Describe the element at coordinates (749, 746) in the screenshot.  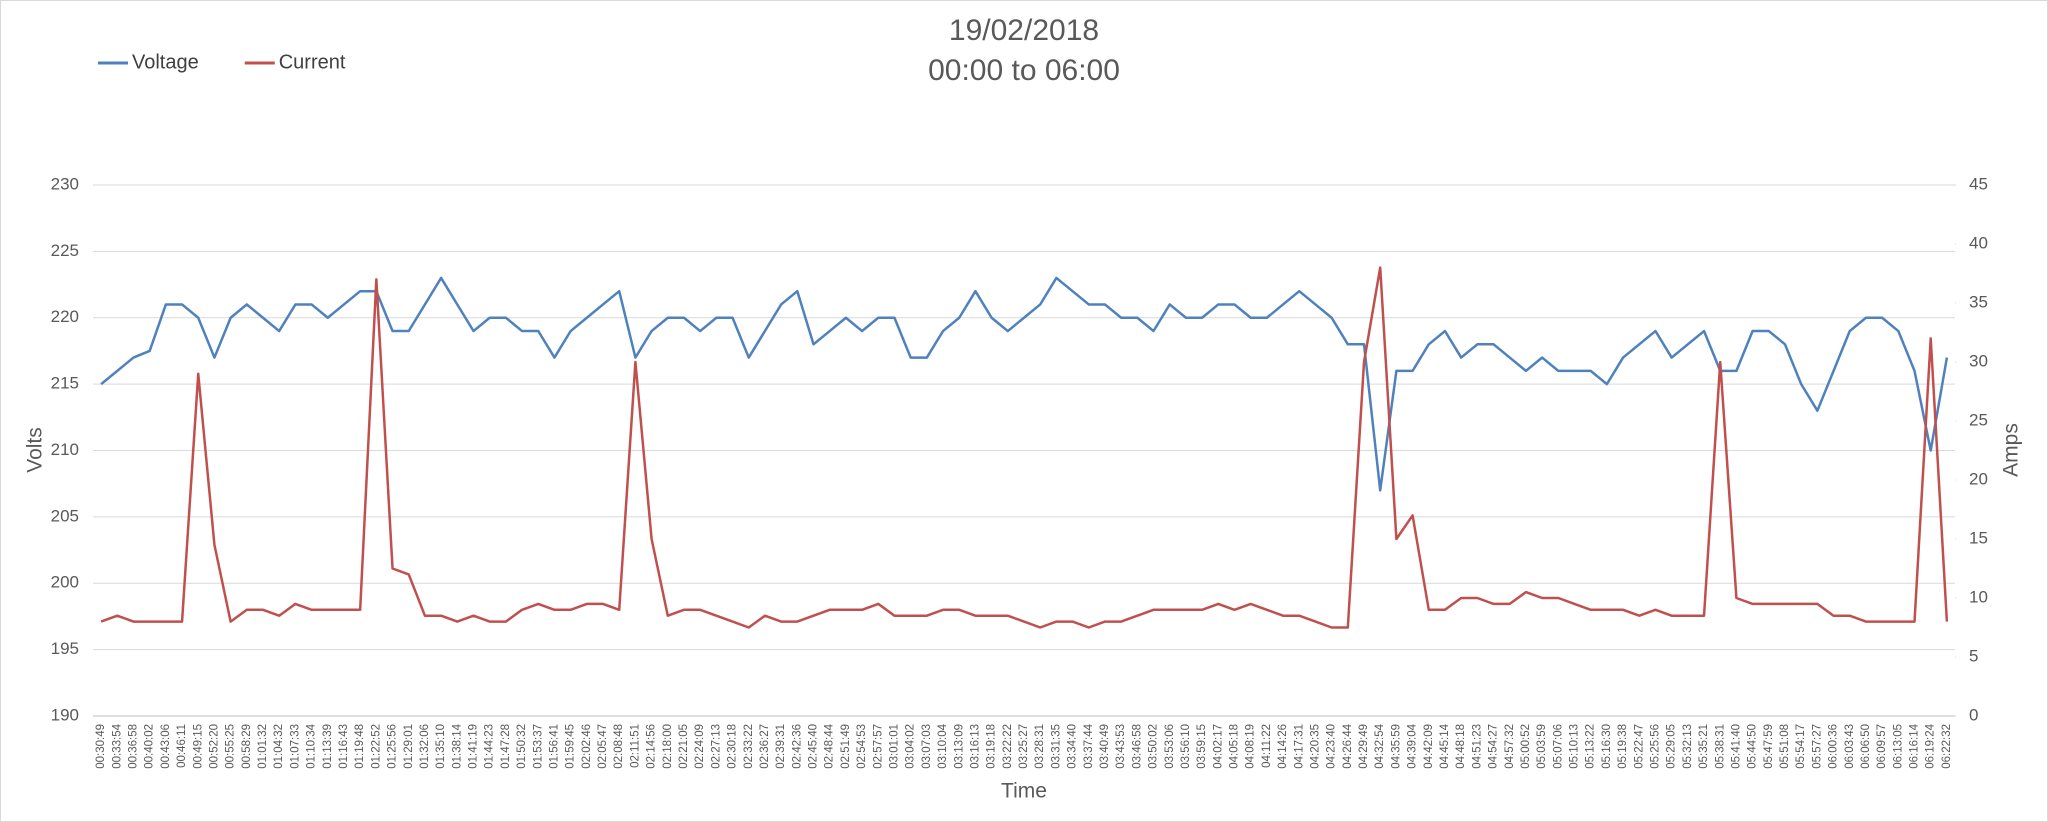
I see `x-tick-label: 02:33:22` at that location.